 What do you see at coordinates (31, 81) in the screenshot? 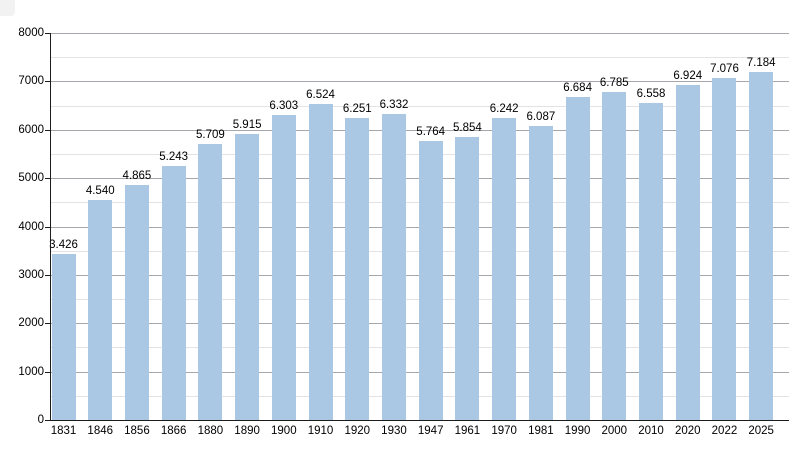
I see `y-axis-tick-label: 7000` at bounding box center [31, 81].